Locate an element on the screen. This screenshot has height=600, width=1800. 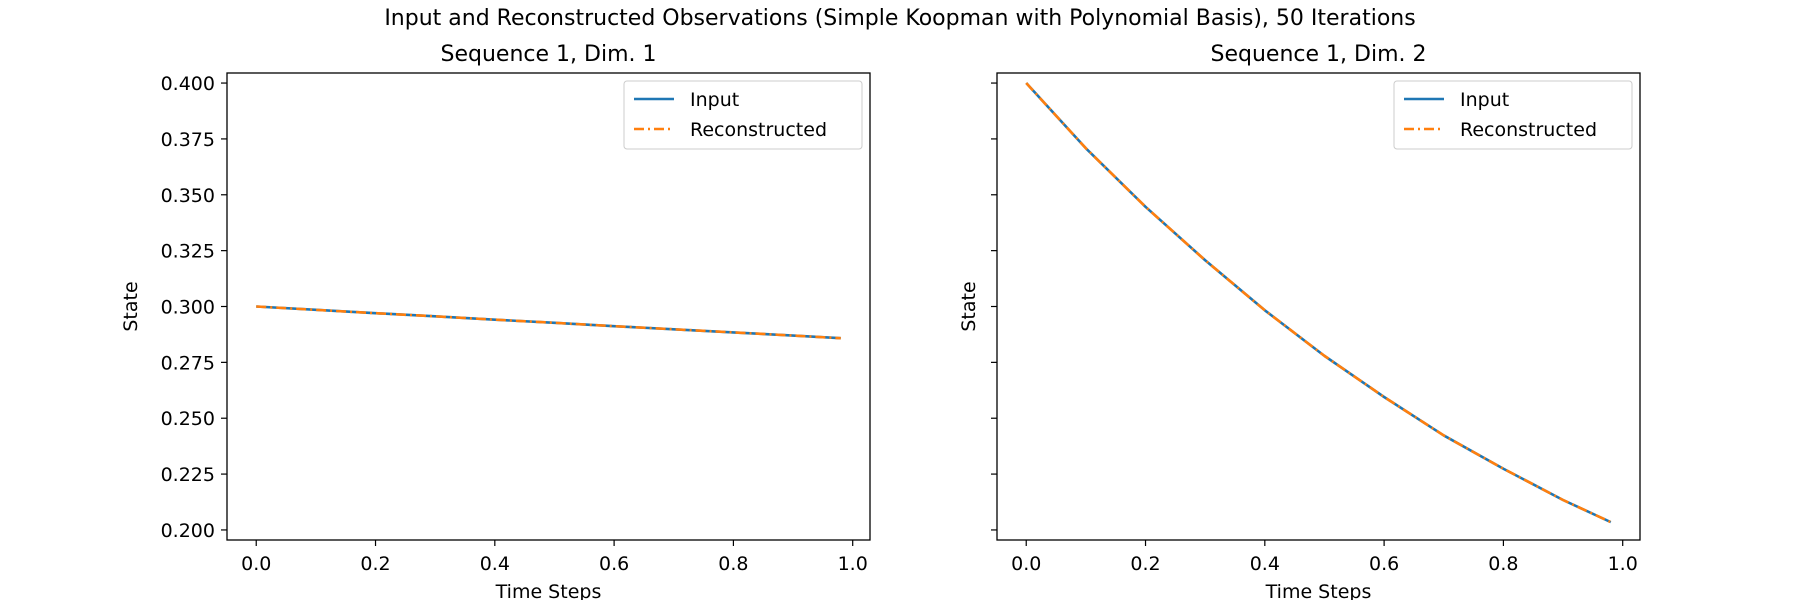
subplot-title: Sequence 1, Dim. 2 is located at coordinates (1319, 54).